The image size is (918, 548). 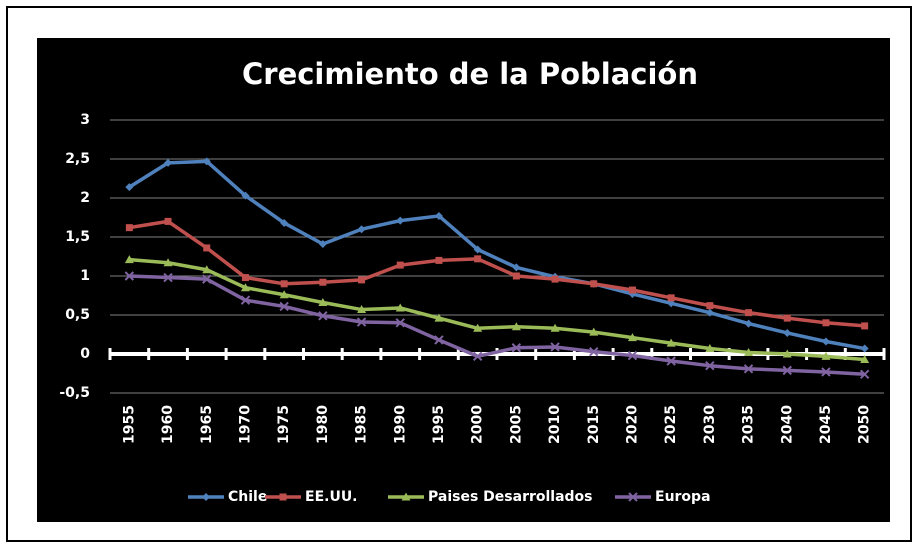 What do you see at coordinates (594, 424) in the screenshot?
I see `x-tick-label: 2015` at bounding box center [594, 424].